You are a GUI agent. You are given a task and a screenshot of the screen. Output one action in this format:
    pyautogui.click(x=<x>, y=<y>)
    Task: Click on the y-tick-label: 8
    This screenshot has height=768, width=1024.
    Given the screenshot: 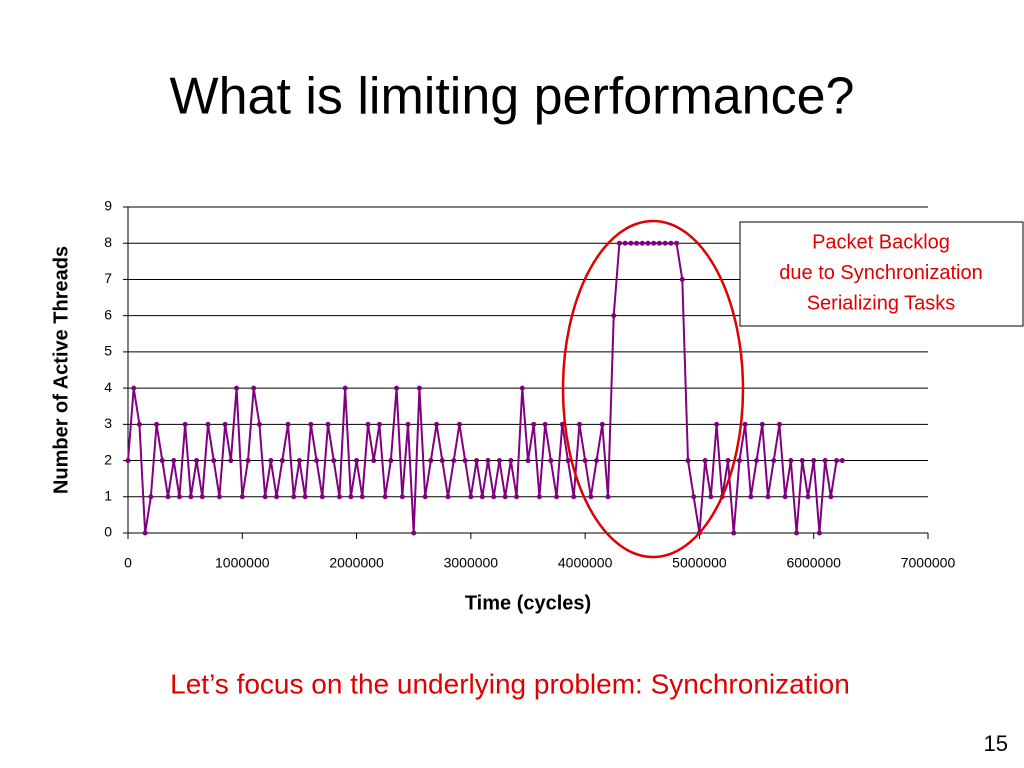 What is the action you would take?
    pyautogui.click(x=108, y=242)
    